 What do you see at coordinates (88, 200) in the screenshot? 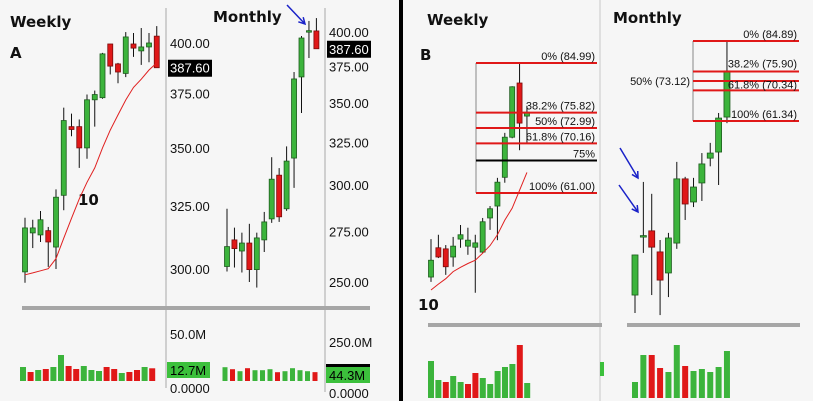
I see `ma-label: 10` at bounding box center [88, 200].